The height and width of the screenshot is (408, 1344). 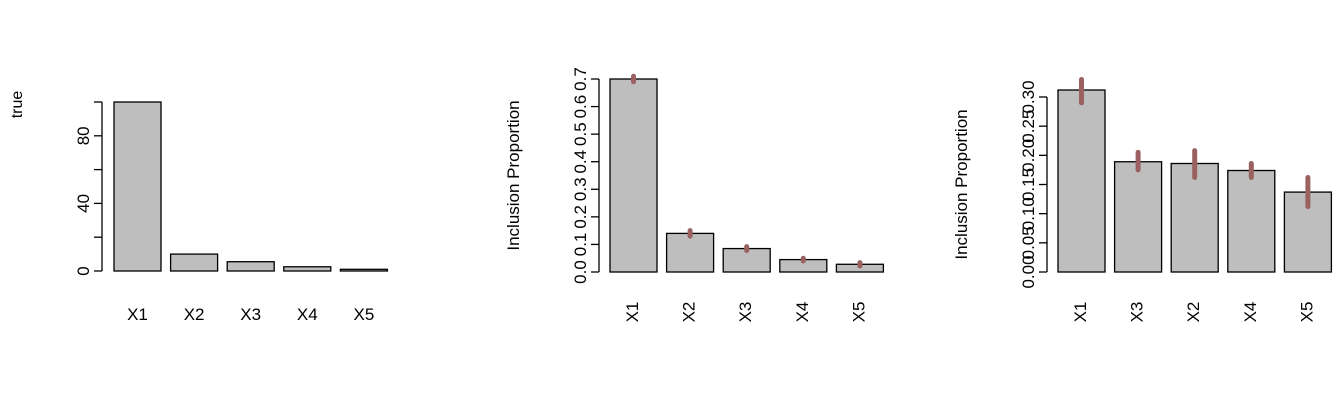 I want to click on y-tick-label: 0.6, so click(x=580, y=107).